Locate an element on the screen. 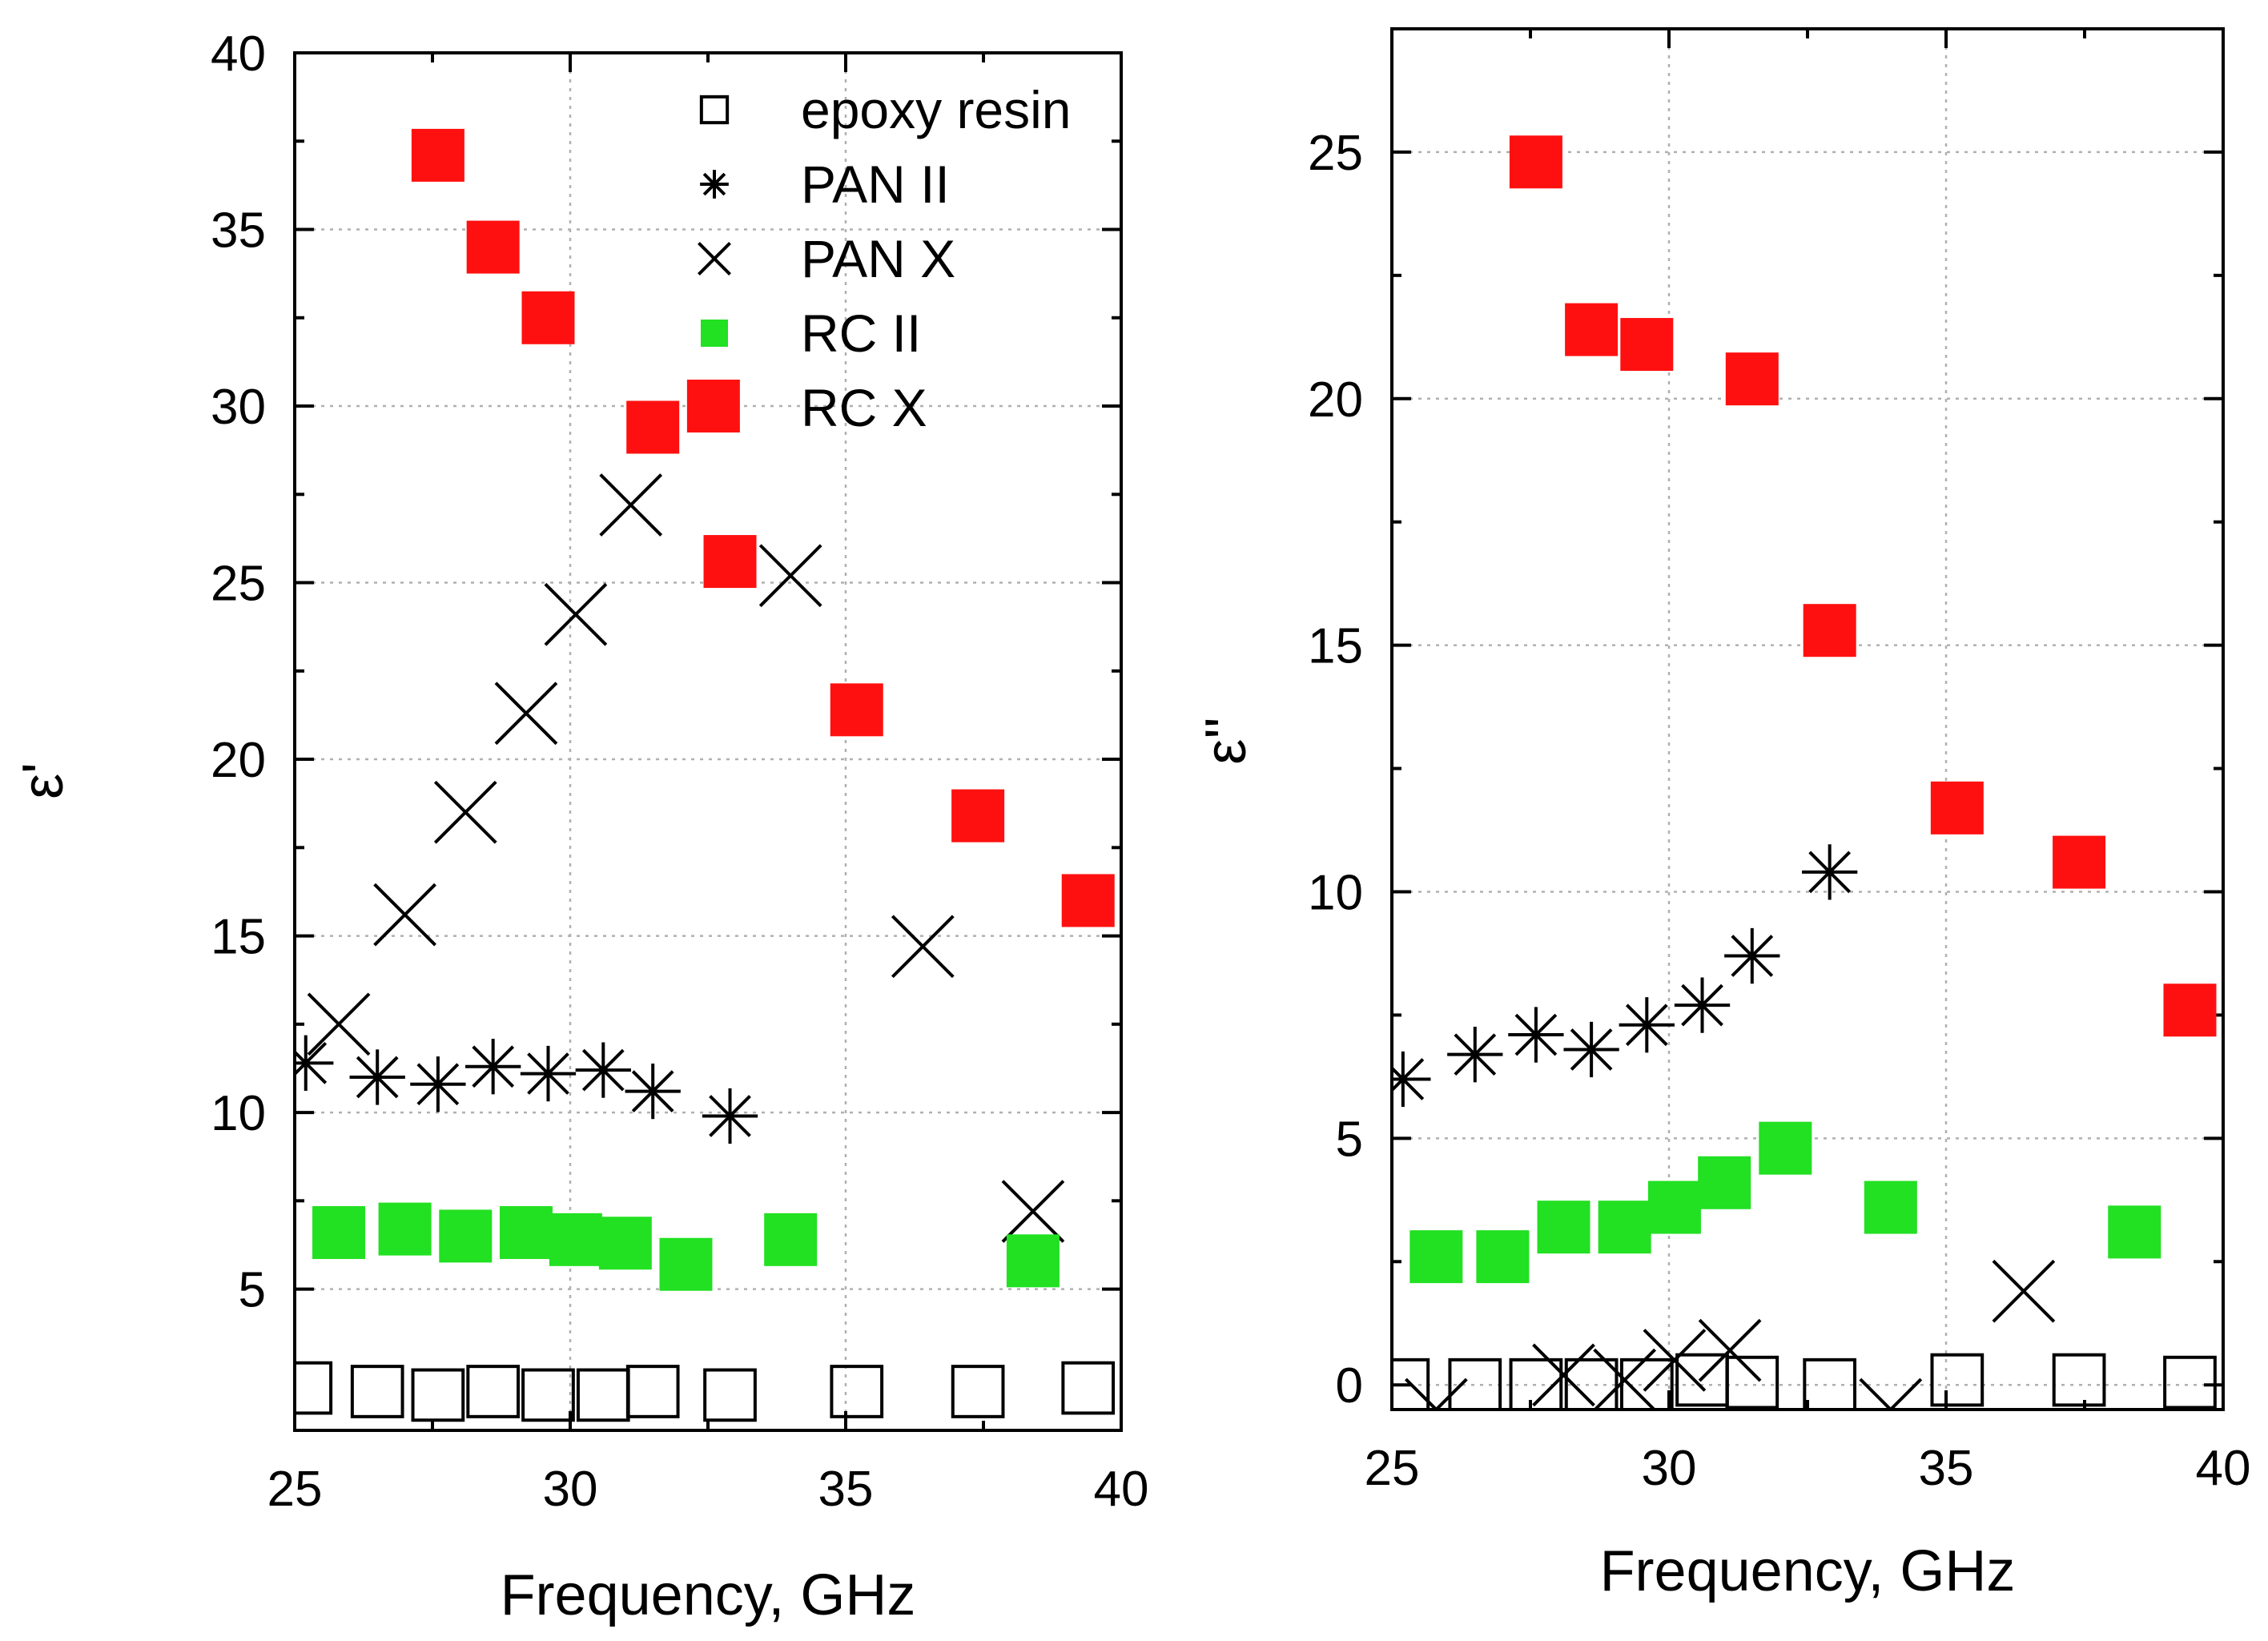  x-tick-label: 25 is located at coordinates (295, 1489).